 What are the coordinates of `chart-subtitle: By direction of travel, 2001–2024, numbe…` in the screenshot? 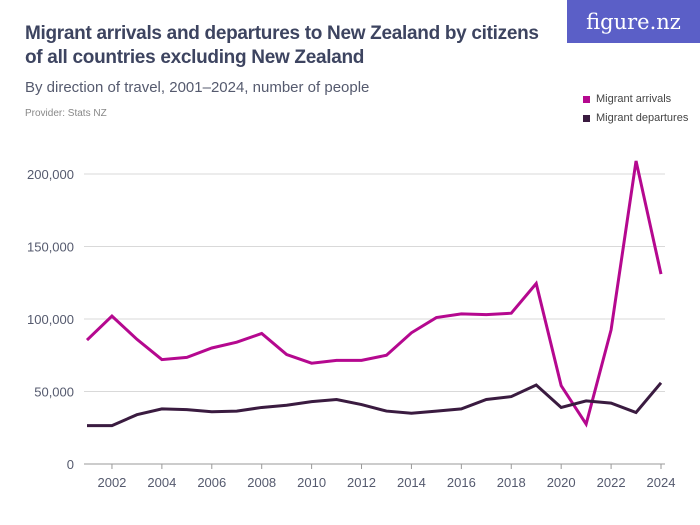 It's located at (197, 87).